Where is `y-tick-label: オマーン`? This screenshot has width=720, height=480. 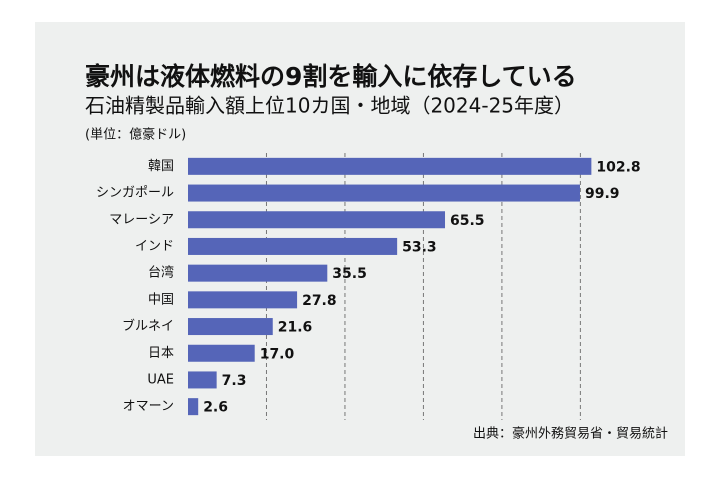 y-tick-label: オマーン is located at coordinates (148, 406).